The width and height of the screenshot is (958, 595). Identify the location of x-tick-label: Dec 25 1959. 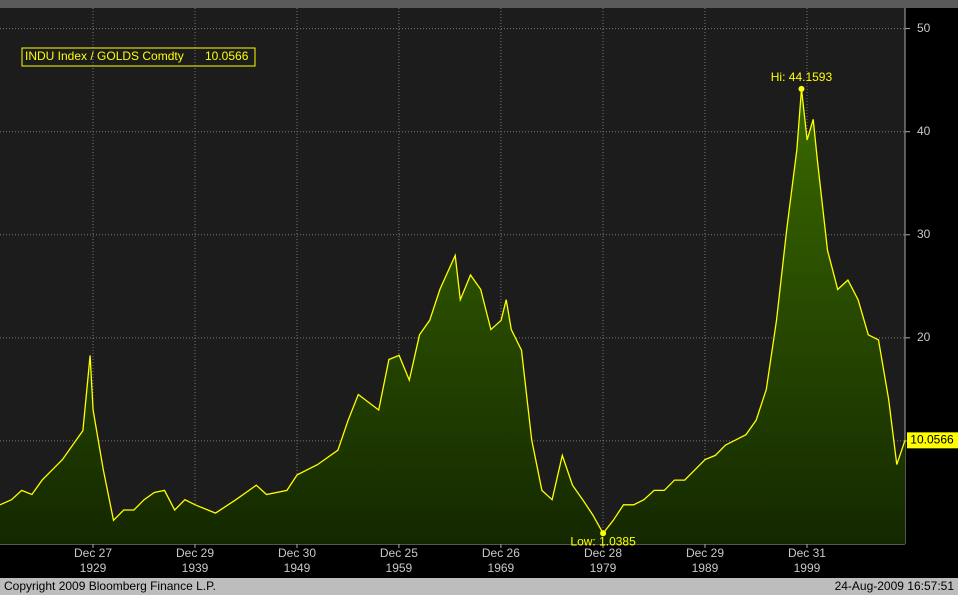
(398, 560).